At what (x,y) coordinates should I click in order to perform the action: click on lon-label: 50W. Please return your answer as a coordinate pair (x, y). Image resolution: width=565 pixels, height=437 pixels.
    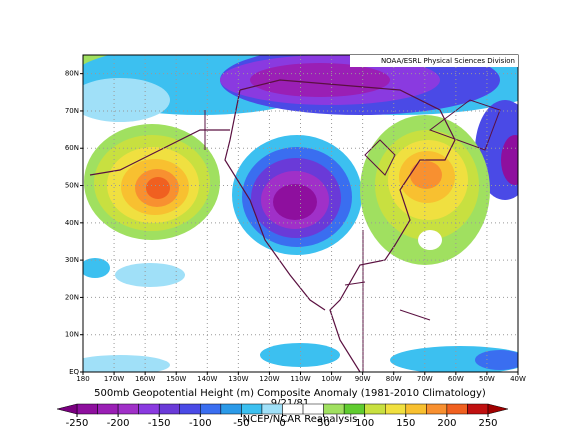
    Looking at the image, I should click on (487, 379).